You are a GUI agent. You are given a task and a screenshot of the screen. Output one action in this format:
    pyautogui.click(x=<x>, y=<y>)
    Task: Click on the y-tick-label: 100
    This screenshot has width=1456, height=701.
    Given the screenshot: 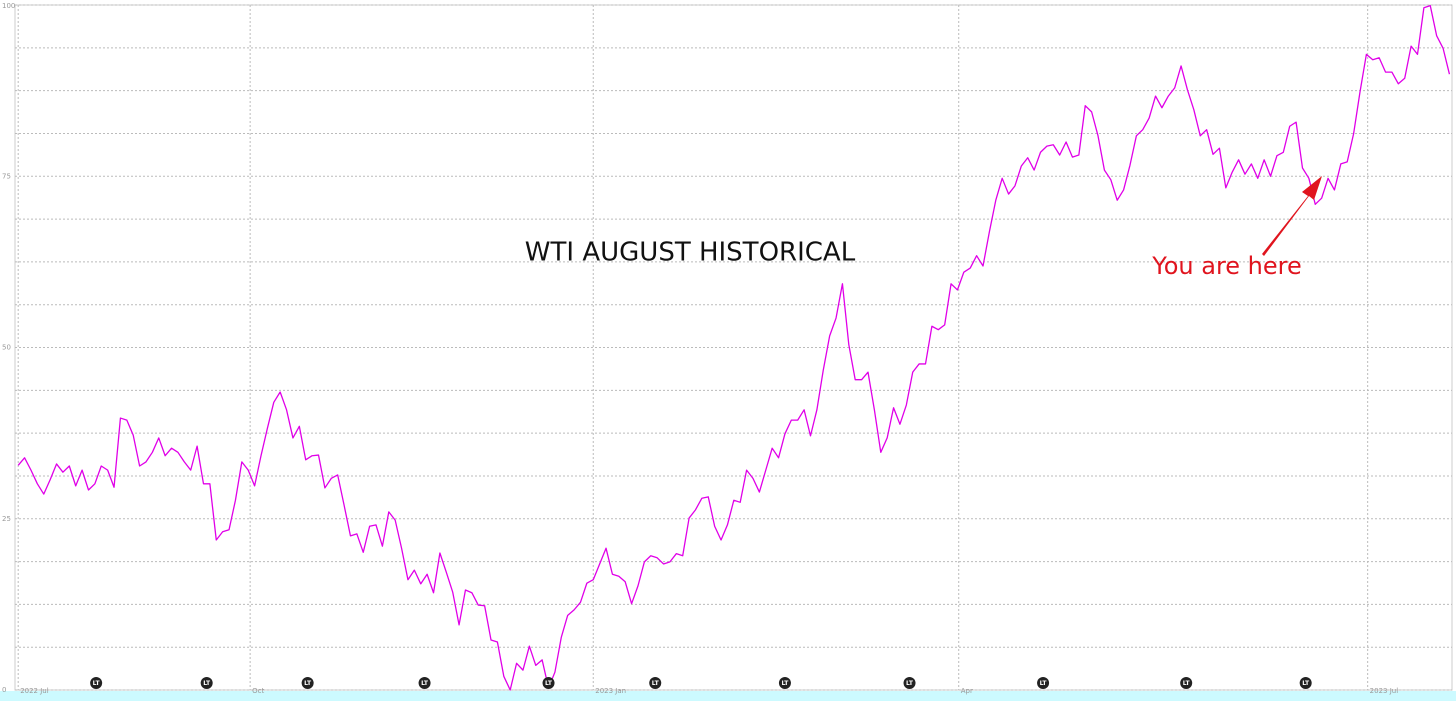 What is the action you would take?
    pyautogui.click(x=8, y=6)
    